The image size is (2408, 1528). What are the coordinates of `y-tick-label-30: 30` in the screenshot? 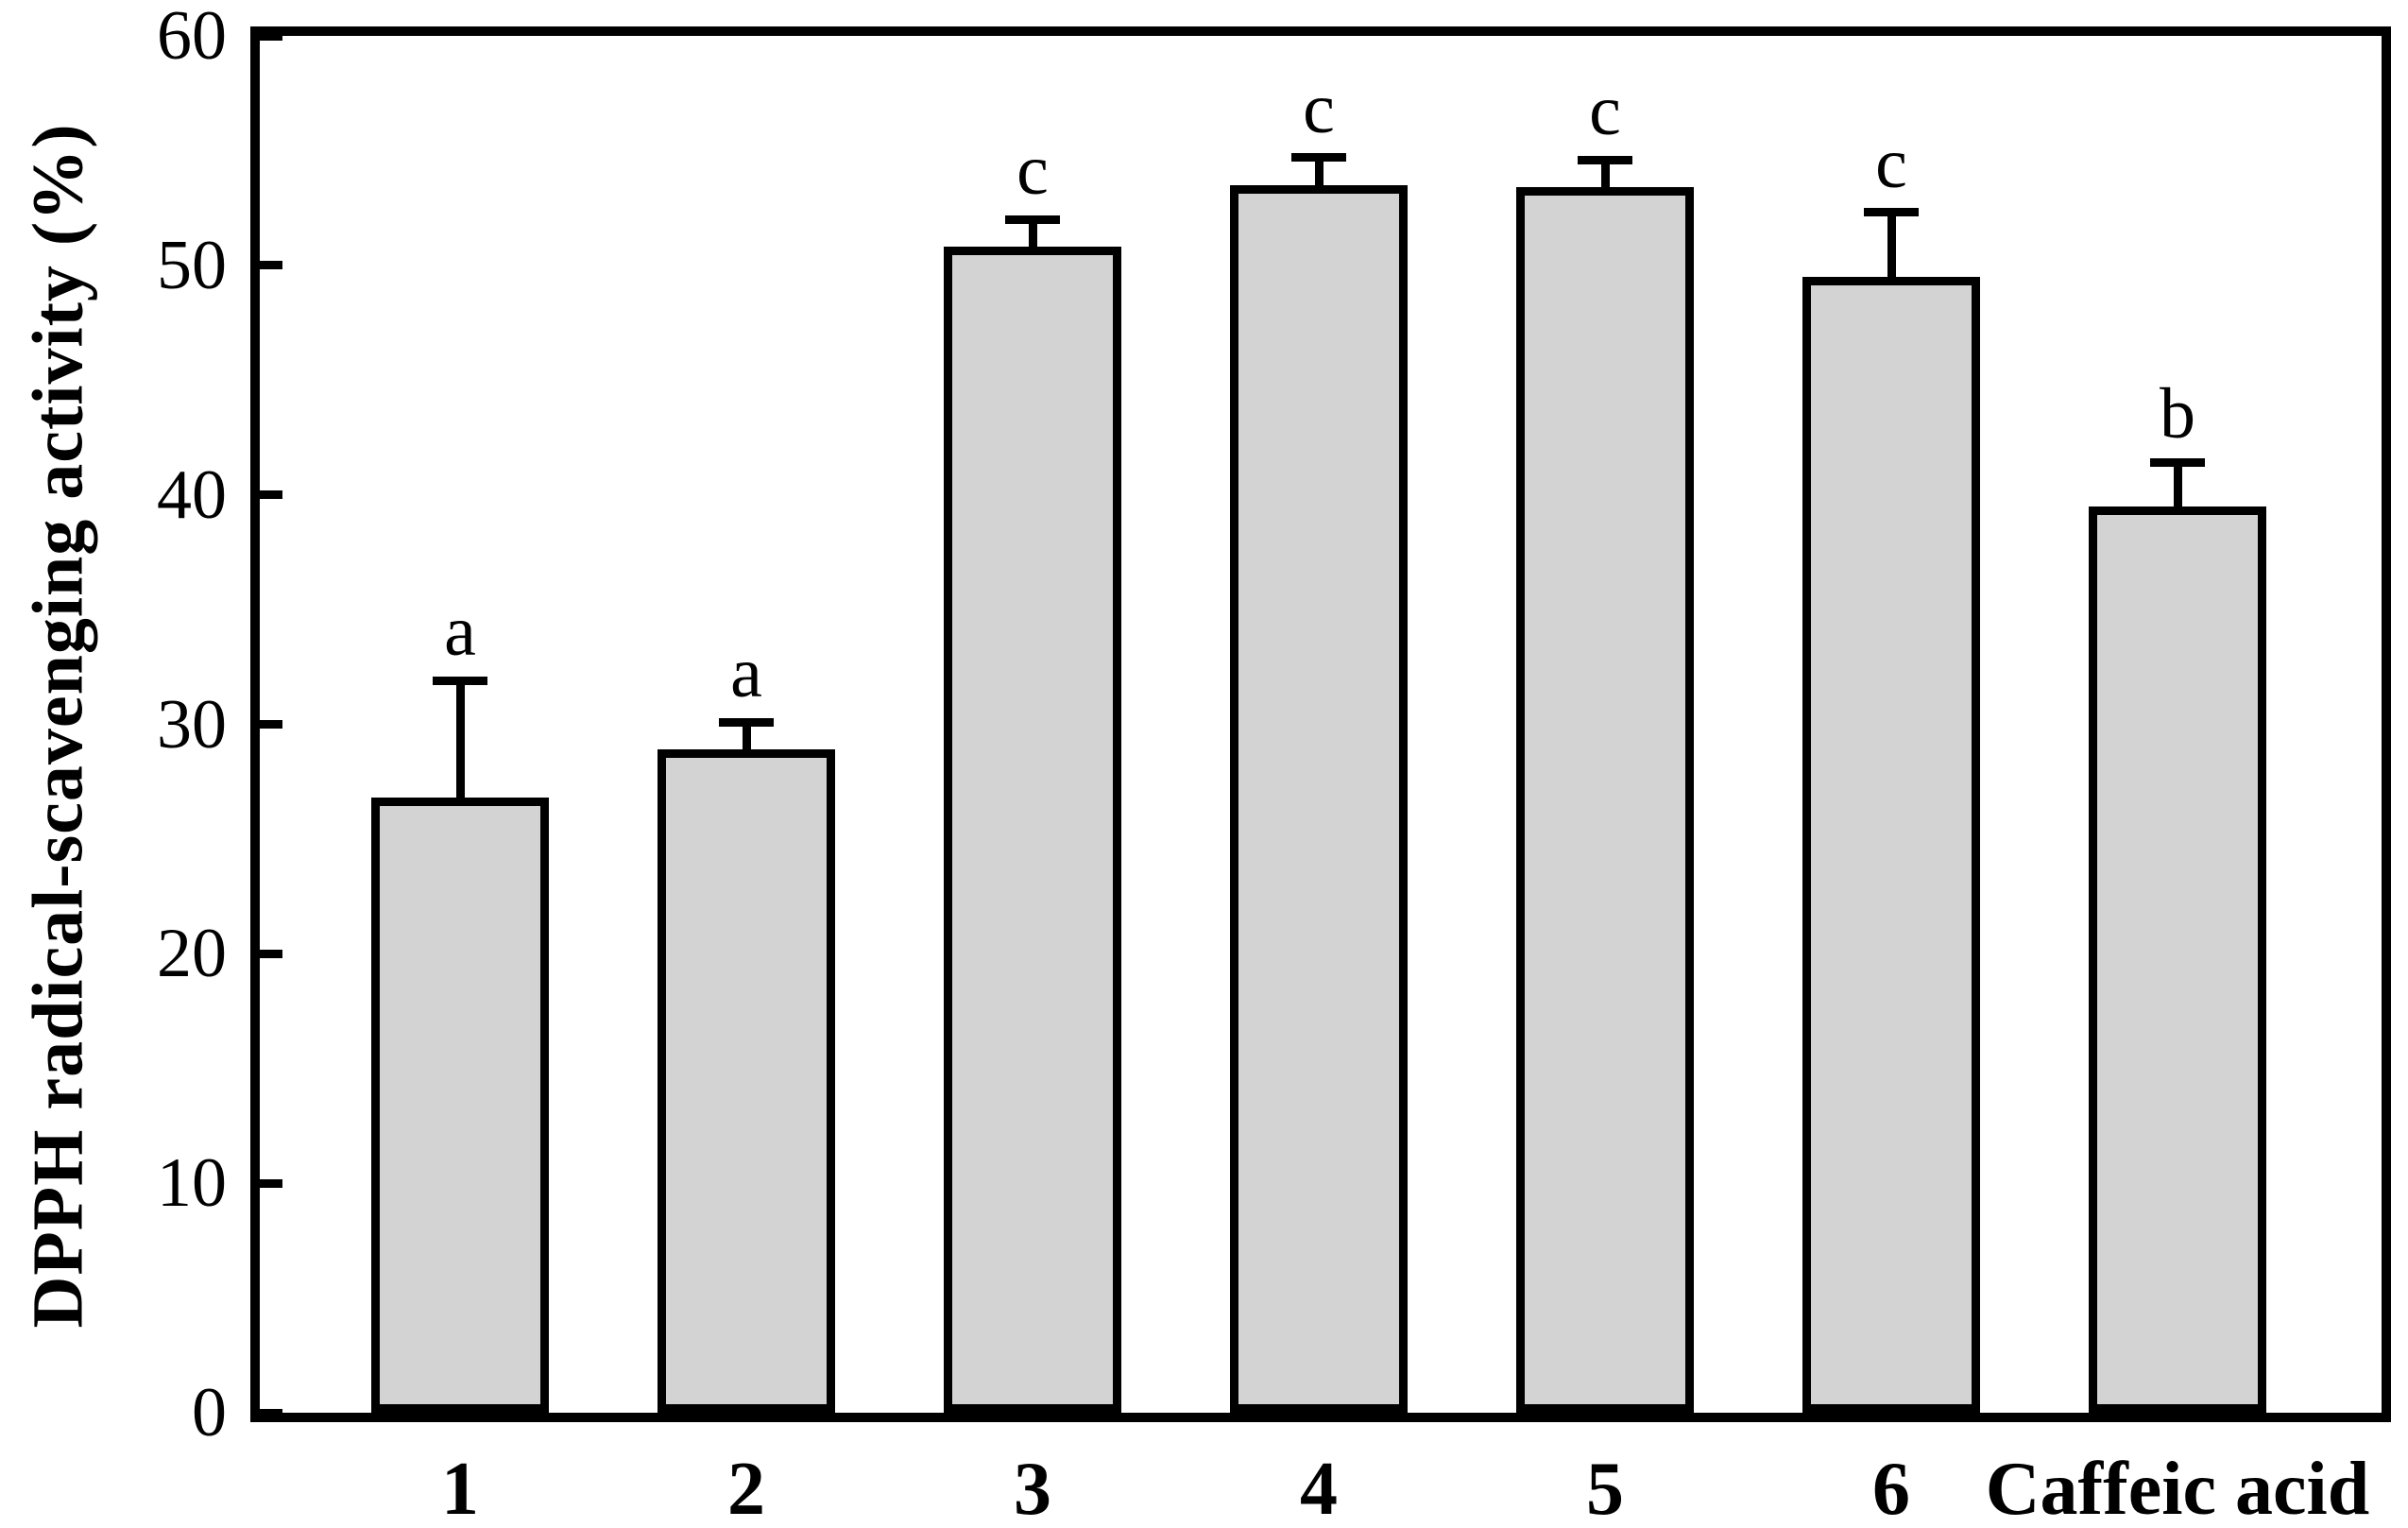 It's located at (192, 725).